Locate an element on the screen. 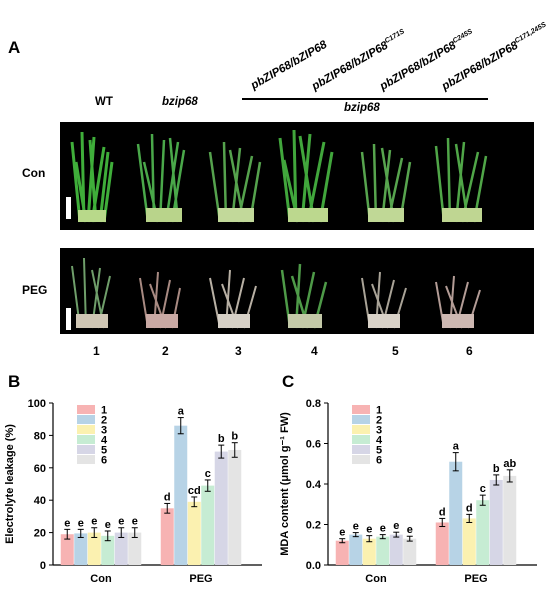  y-axis-label: MDA content (μmol g⁻¹ FW) is located at coordinates (285, 484).